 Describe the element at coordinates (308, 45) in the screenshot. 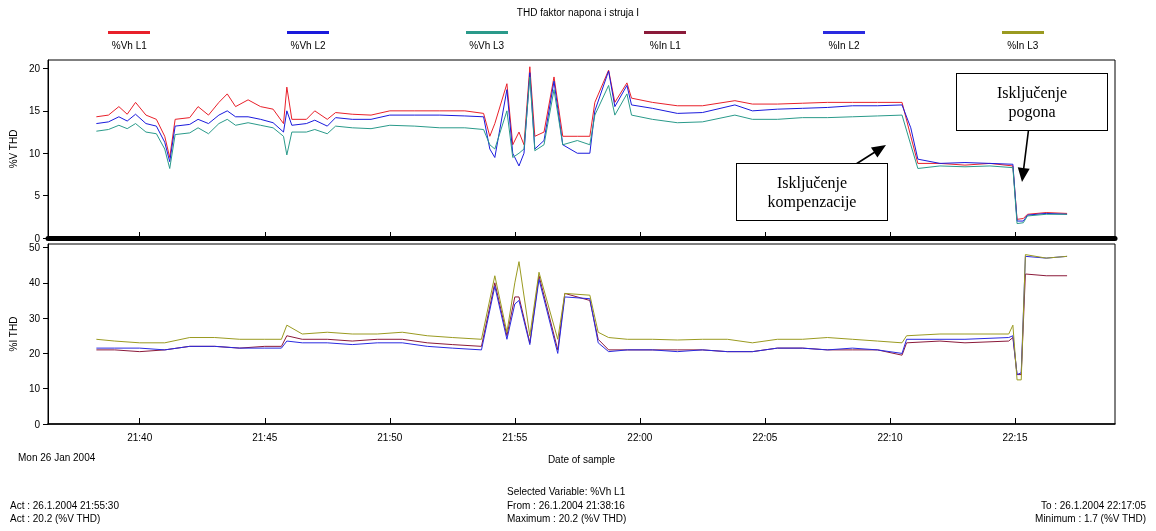

I see `legend-label: %Vh L2` at that location.